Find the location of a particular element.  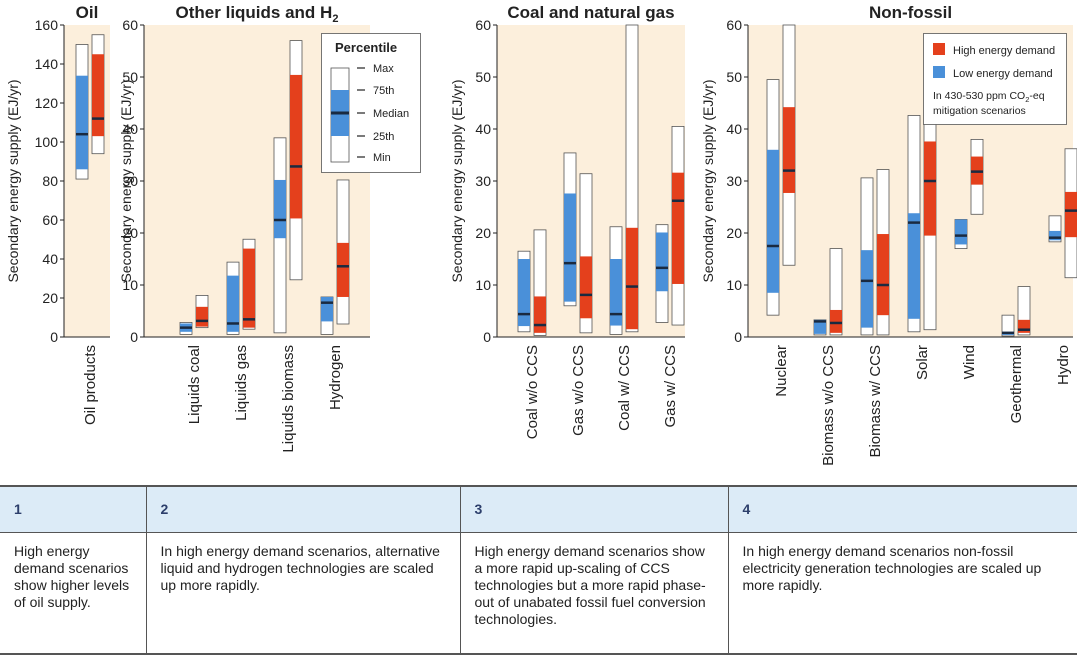

legend-75th: 75th is located at coordinates (383, 91).